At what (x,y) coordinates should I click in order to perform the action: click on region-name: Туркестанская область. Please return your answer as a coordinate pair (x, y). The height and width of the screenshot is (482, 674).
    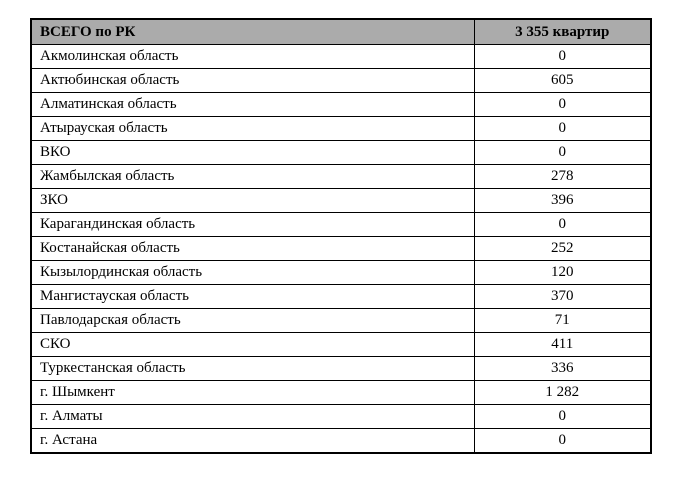
    Looking at the image, I should click on (252, 368).